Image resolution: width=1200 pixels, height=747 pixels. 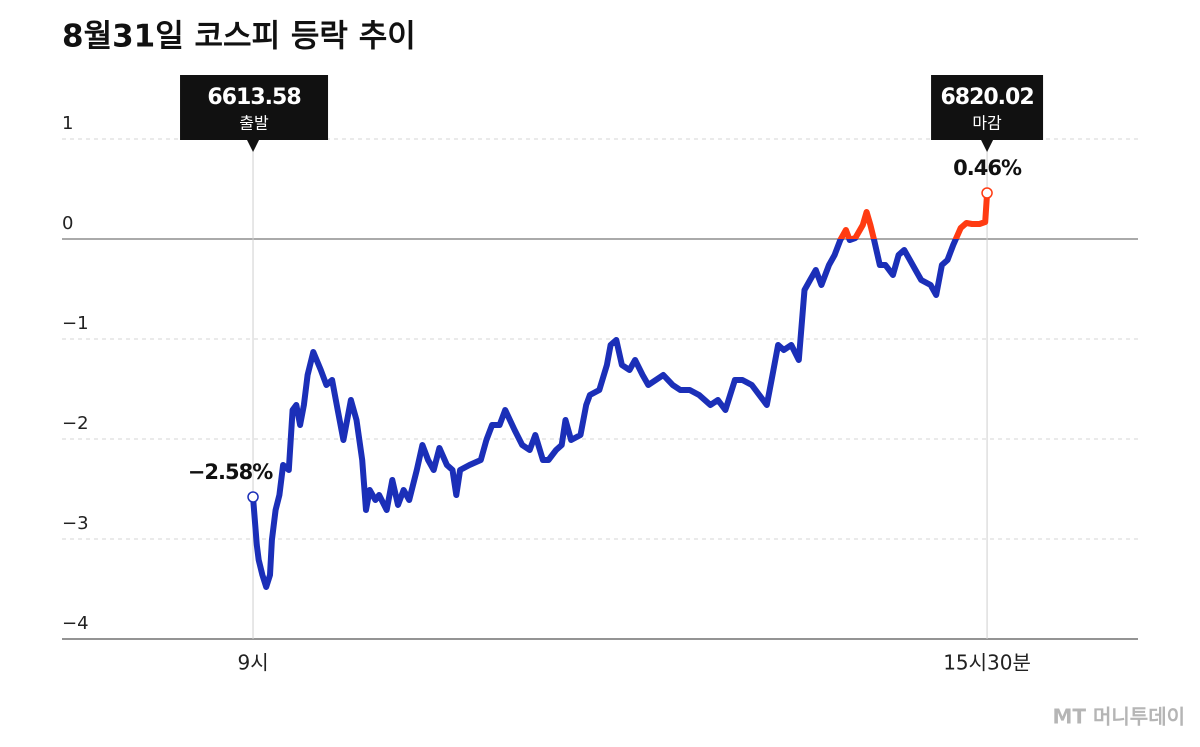 What do you see at coordinates (252, 663) in the screenshot?
I see `x-tick-label: 9시` at bounding box center [252, 663].